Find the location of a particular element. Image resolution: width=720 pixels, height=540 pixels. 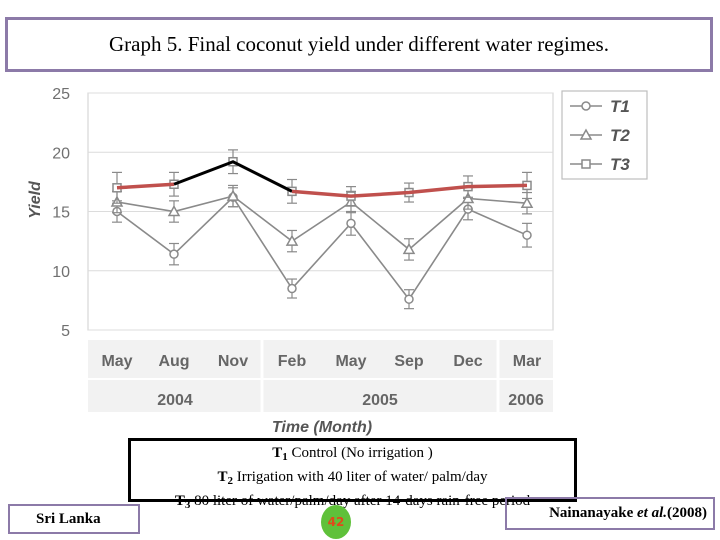

legend-entry-t2: T2 is located at coordinates (600, 135).